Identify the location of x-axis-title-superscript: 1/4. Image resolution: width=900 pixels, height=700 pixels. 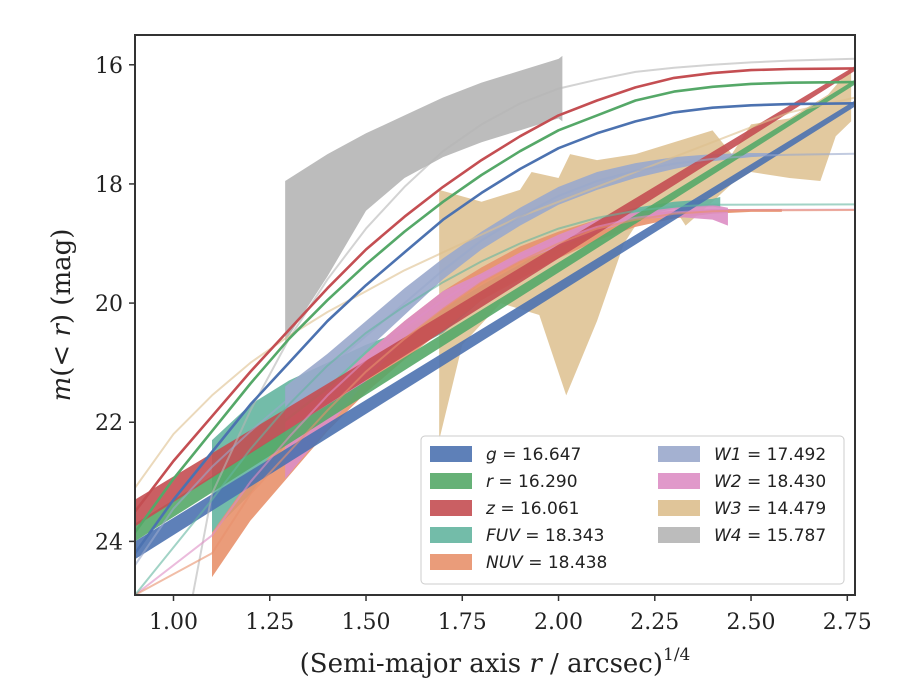
(676, 655).